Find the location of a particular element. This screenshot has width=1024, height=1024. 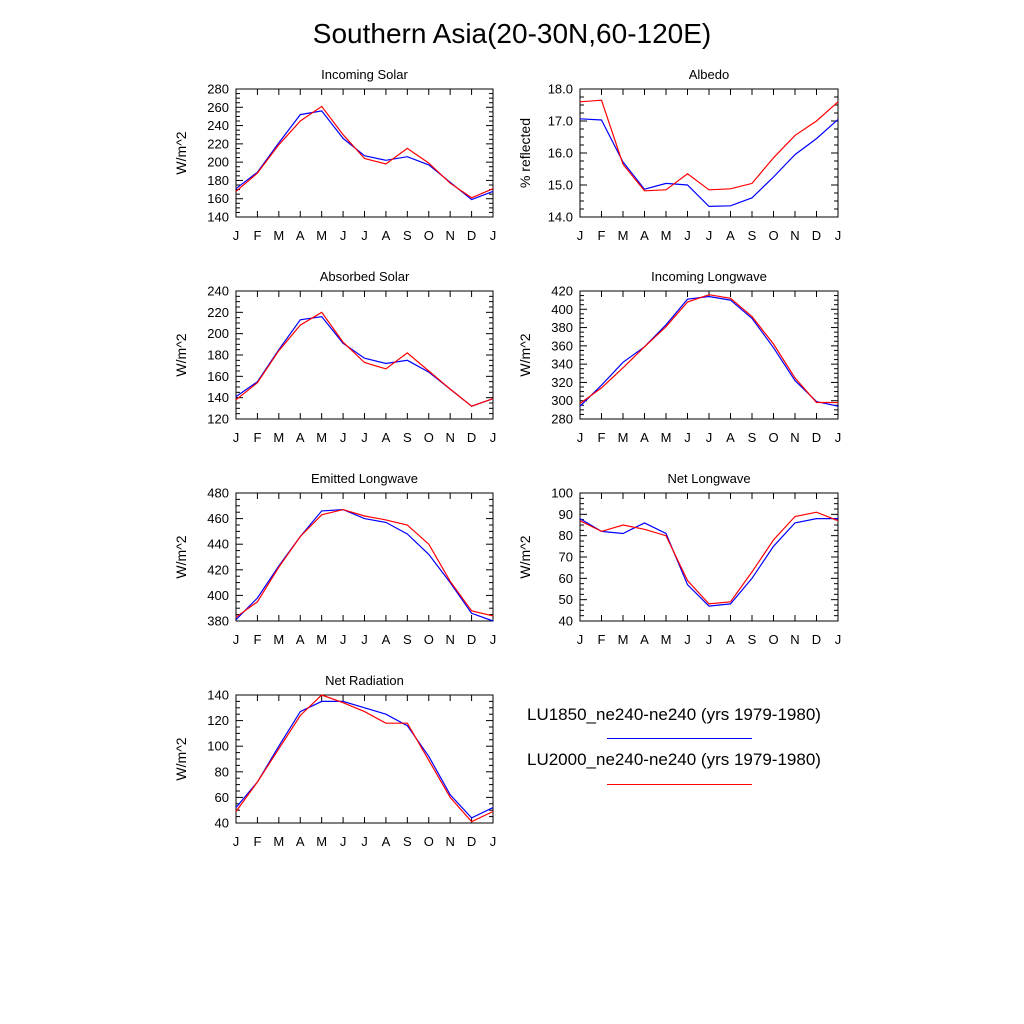

incoming-longwave-y-axis-label: W/m^2 is located at coordinates (525, 354).